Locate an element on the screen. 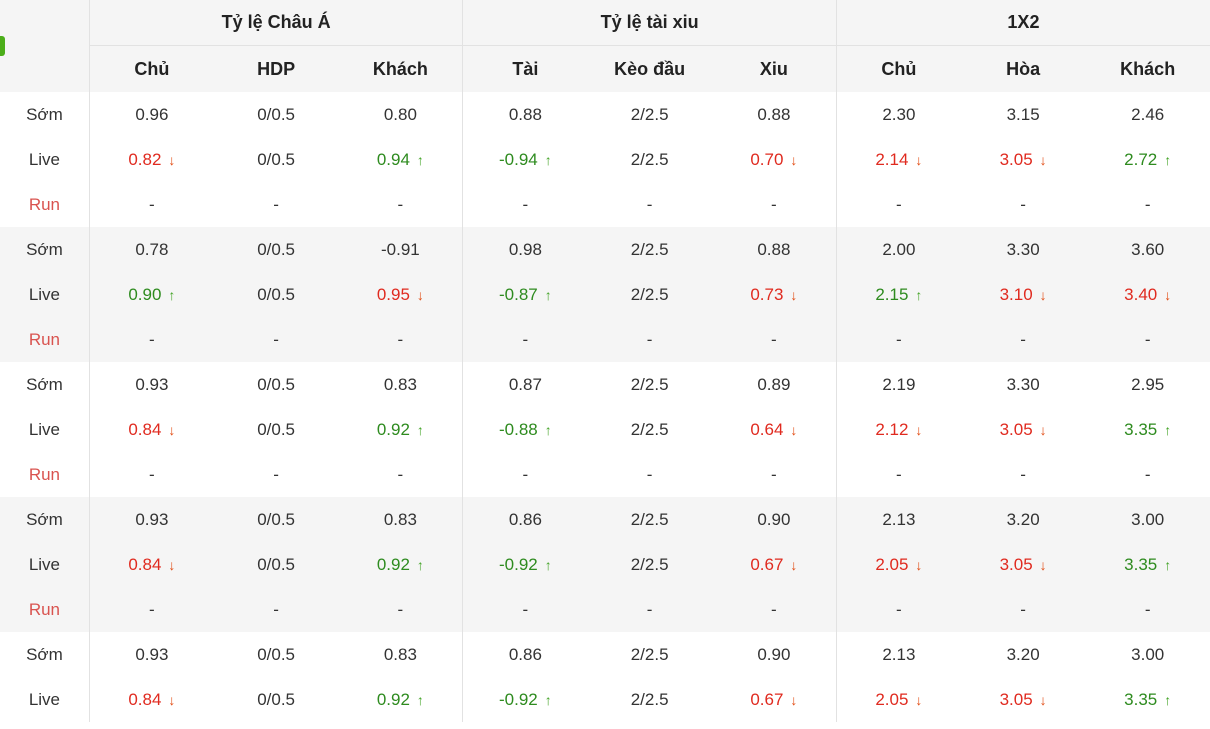 The image size is (1210, 729). odds-cell: 0.82 ↓ is located at coordinates (151, 159).